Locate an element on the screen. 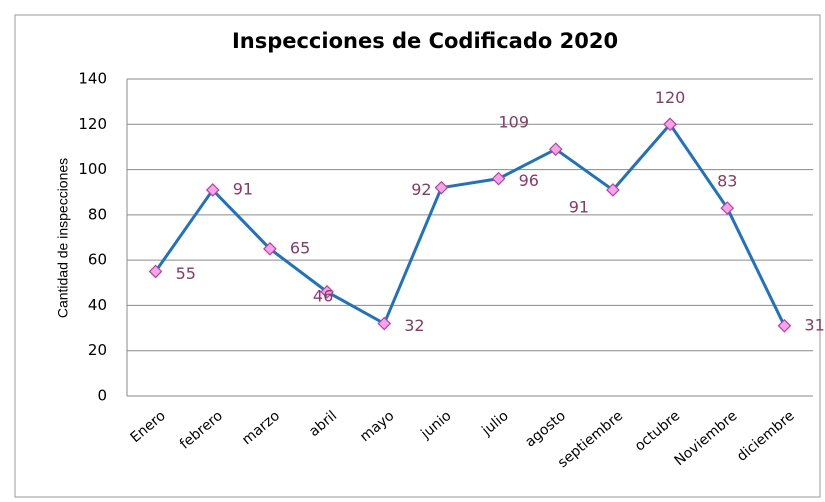 This screenshot has height=502, width=825. data-label: 109 is located at coordinates (513, 122).